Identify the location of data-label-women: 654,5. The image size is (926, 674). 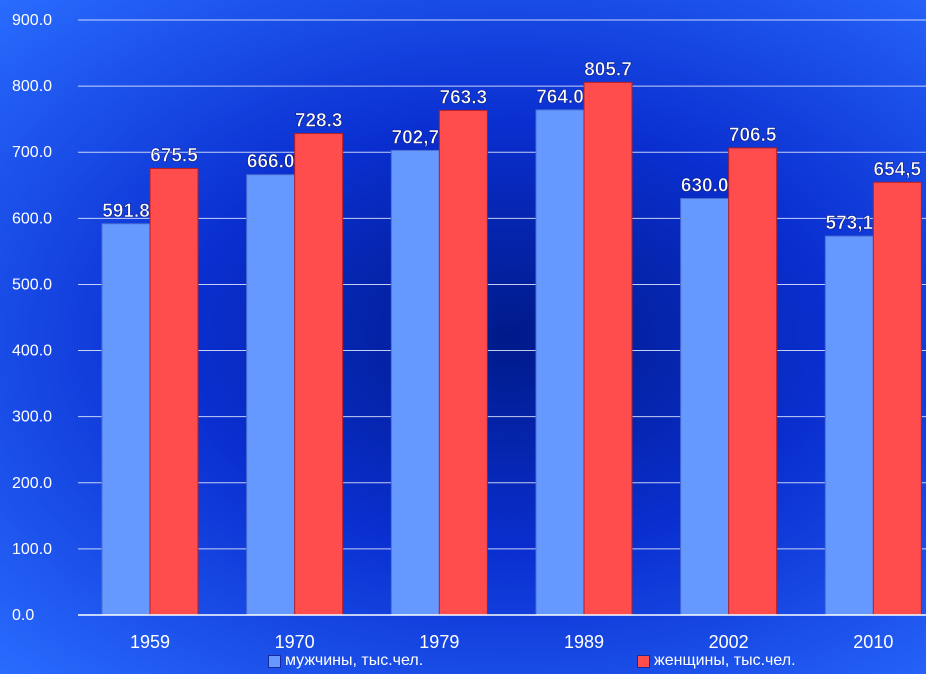
(898, 169).